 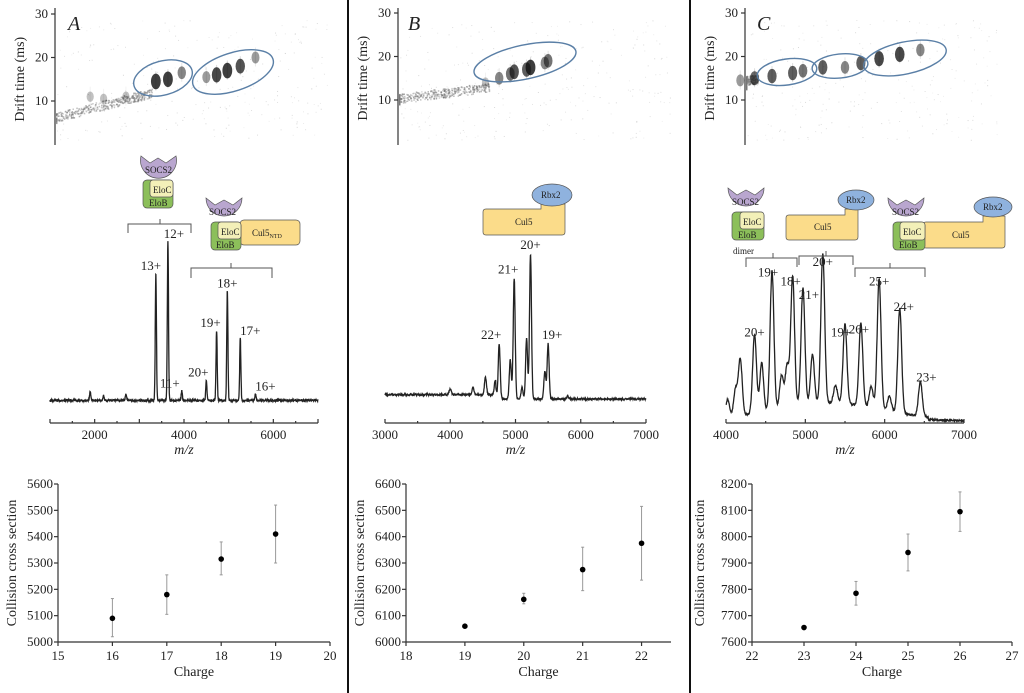 What do you see at coordinates (856, 200) in the screenshot?
I see `rbx2-label: Rbx2` at bounding box center [856, 200].